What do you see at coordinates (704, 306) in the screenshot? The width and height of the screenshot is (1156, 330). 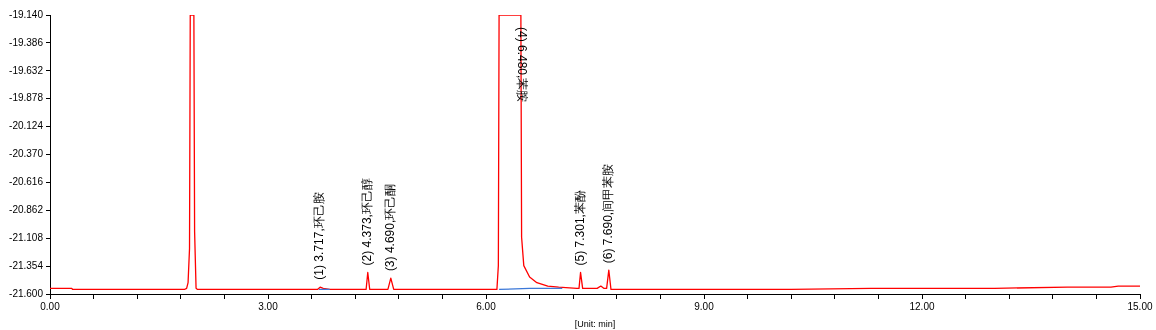 I see `x-tick-label: 9.00` at bounding box center [704, 306].